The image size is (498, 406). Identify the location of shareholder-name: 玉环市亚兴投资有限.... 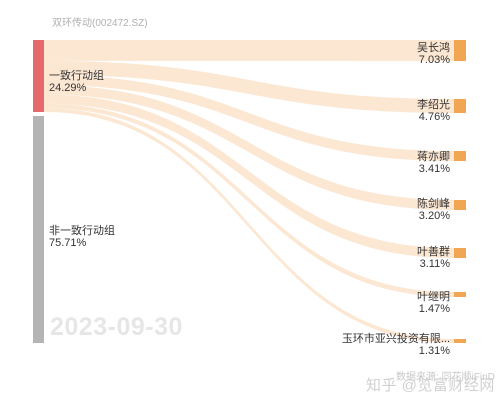
(395, 339).